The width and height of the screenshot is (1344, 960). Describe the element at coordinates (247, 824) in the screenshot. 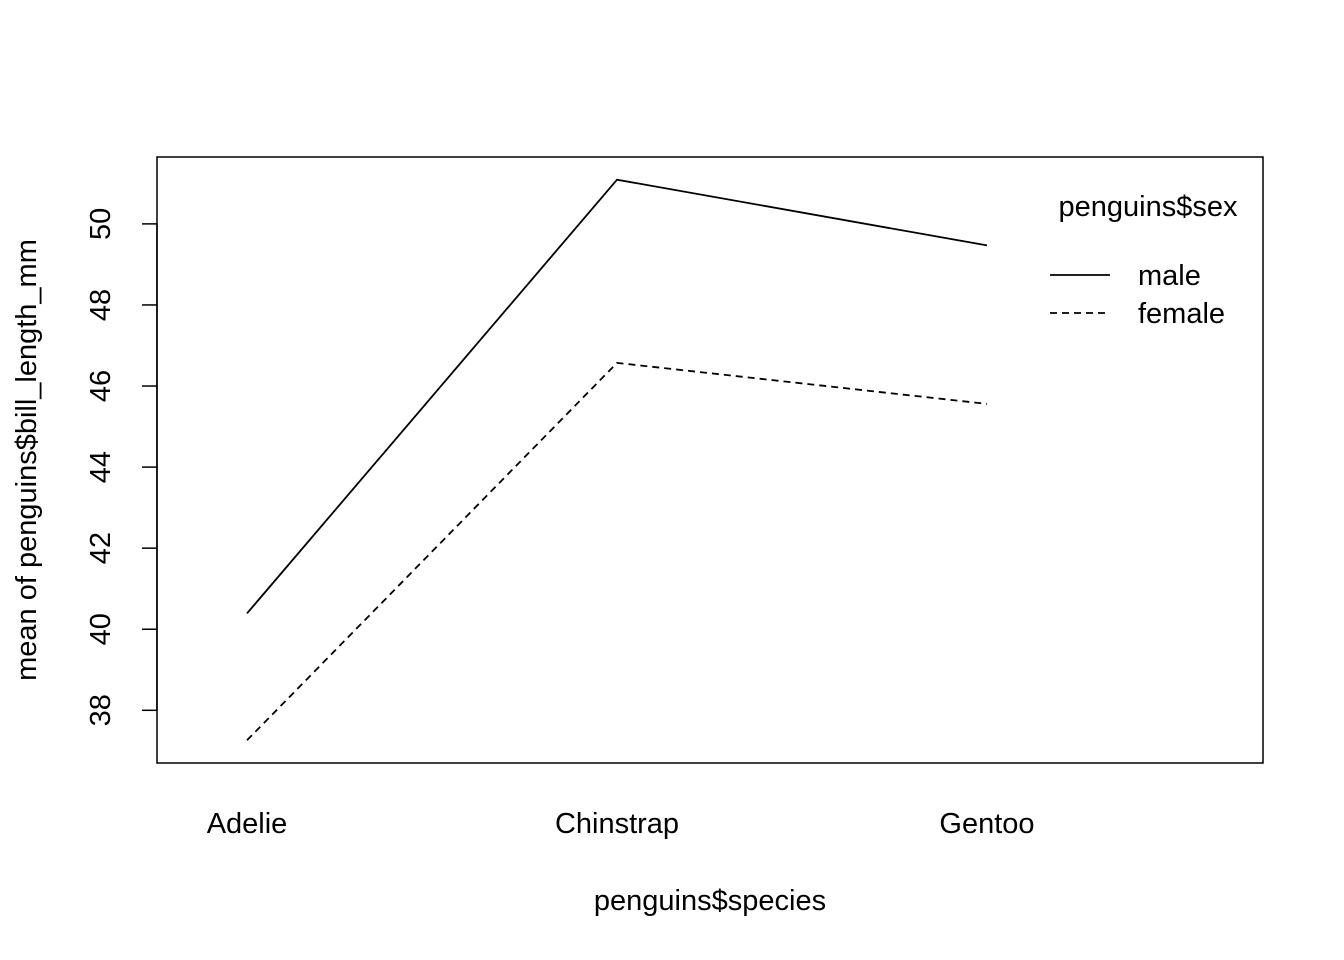

I see `x-tick-label: Adelie` at that location.